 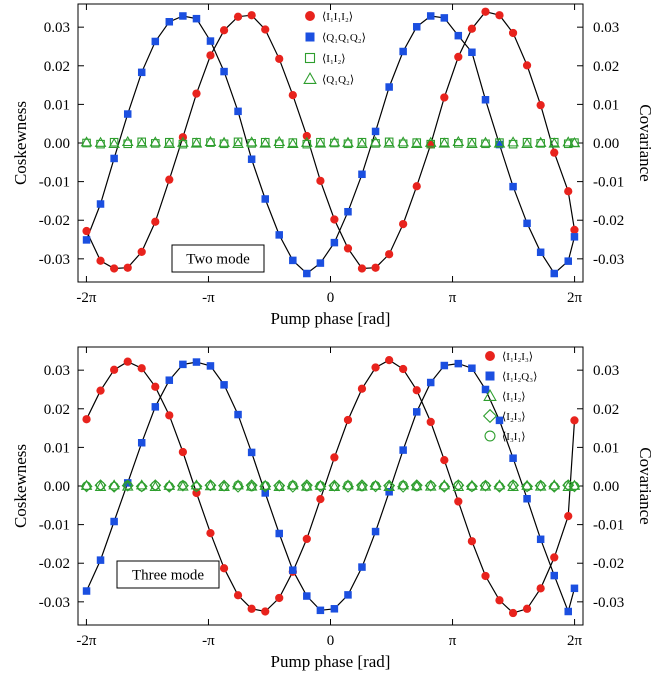 I want to click on x-tick-label: 0, so click(x=331, y=298).